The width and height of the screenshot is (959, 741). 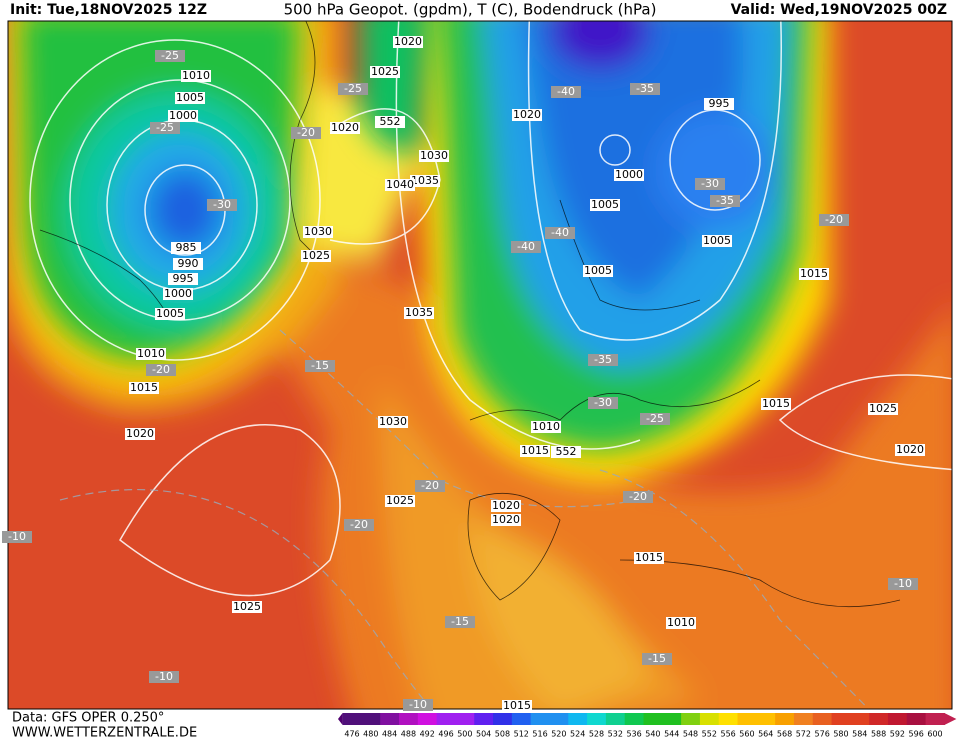 I want to click on colorbar-label: 504, so click(x=483, y=734).